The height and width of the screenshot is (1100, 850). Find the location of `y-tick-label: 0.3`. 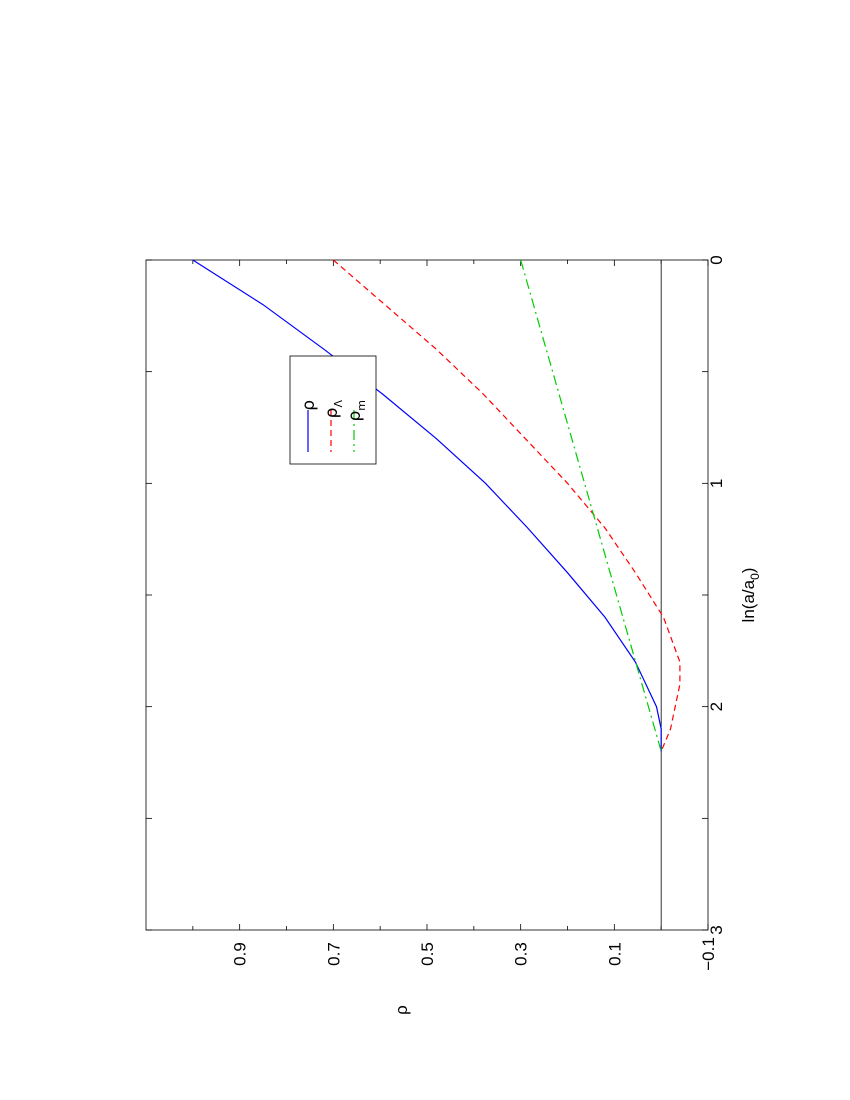

y-tick-label: 0.3 is located at coordinates (521, 954).